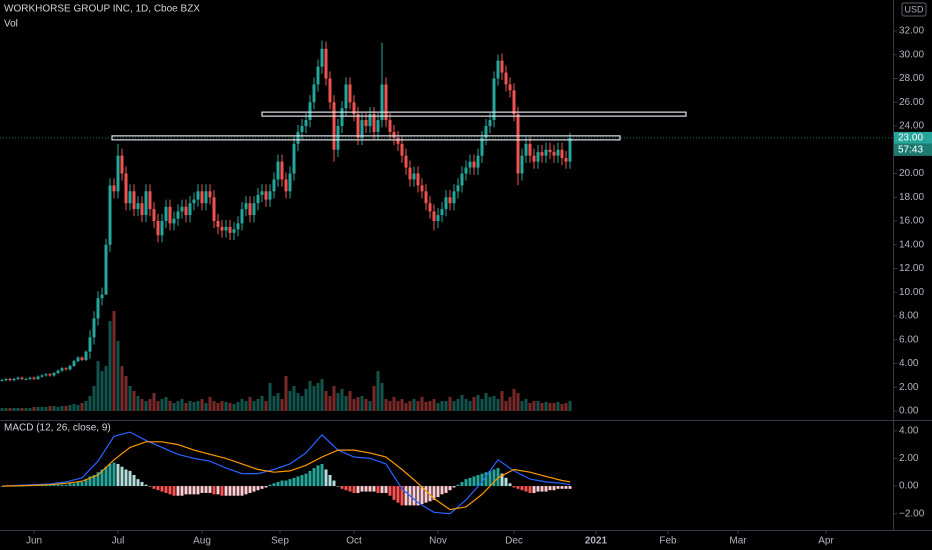  Describe the element at coordinates (826, 541) in the screenshot. I see `x-tick-label: Apr` at that location.